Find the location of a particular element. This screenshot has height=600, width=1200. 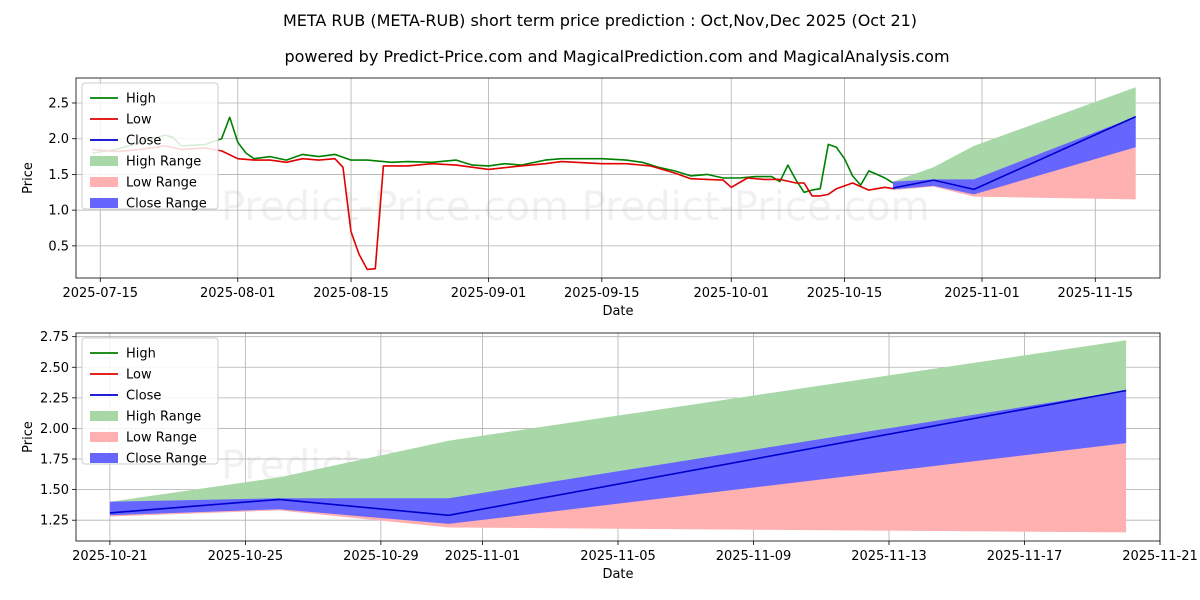

x-tick-label-2-7: 2025-11-17 is located at coordinates (1025, 556).